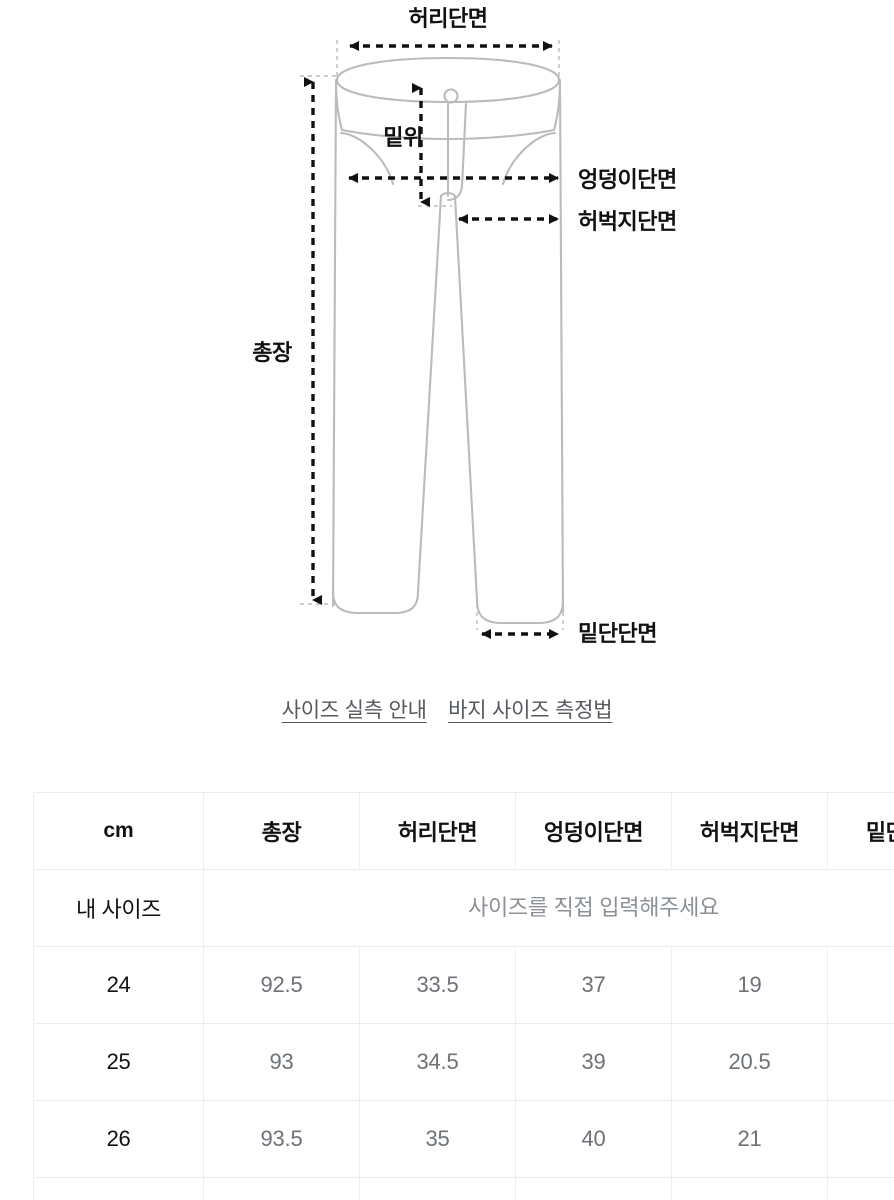 Image resolution: width=894 pixels, height=1200 pixels. Describe the element at coordinates (617, 633) in the screenshot. I see `label-hem: 밑단단면` at that location.